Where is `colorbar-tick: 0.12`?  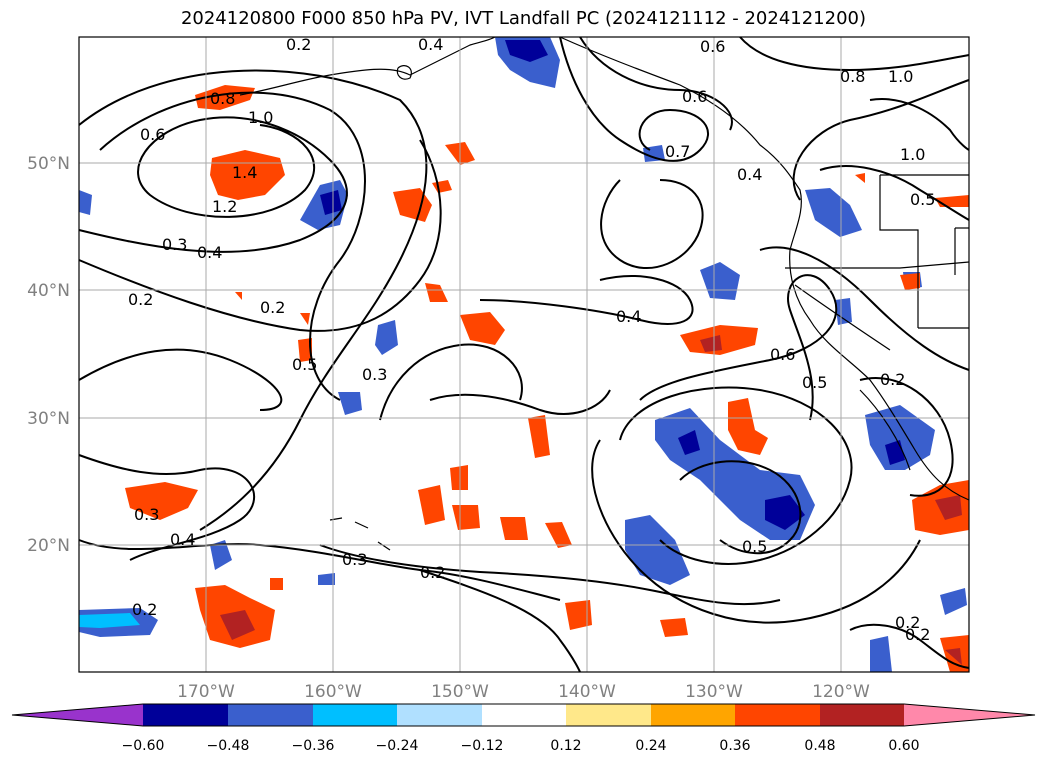 colorbar-tick: 0.12 is located at coordinates (565, 746).